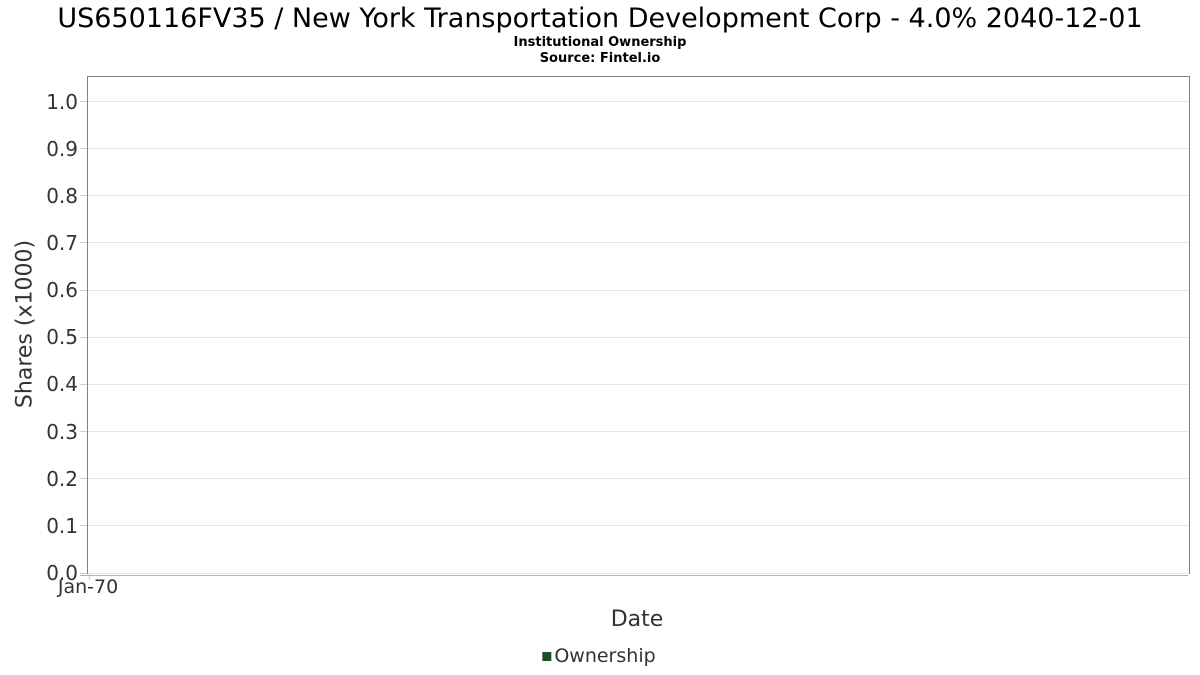  Describe the element at coordinates (89, 577) in the screenshot. I see `x-axis-tick` at that location.